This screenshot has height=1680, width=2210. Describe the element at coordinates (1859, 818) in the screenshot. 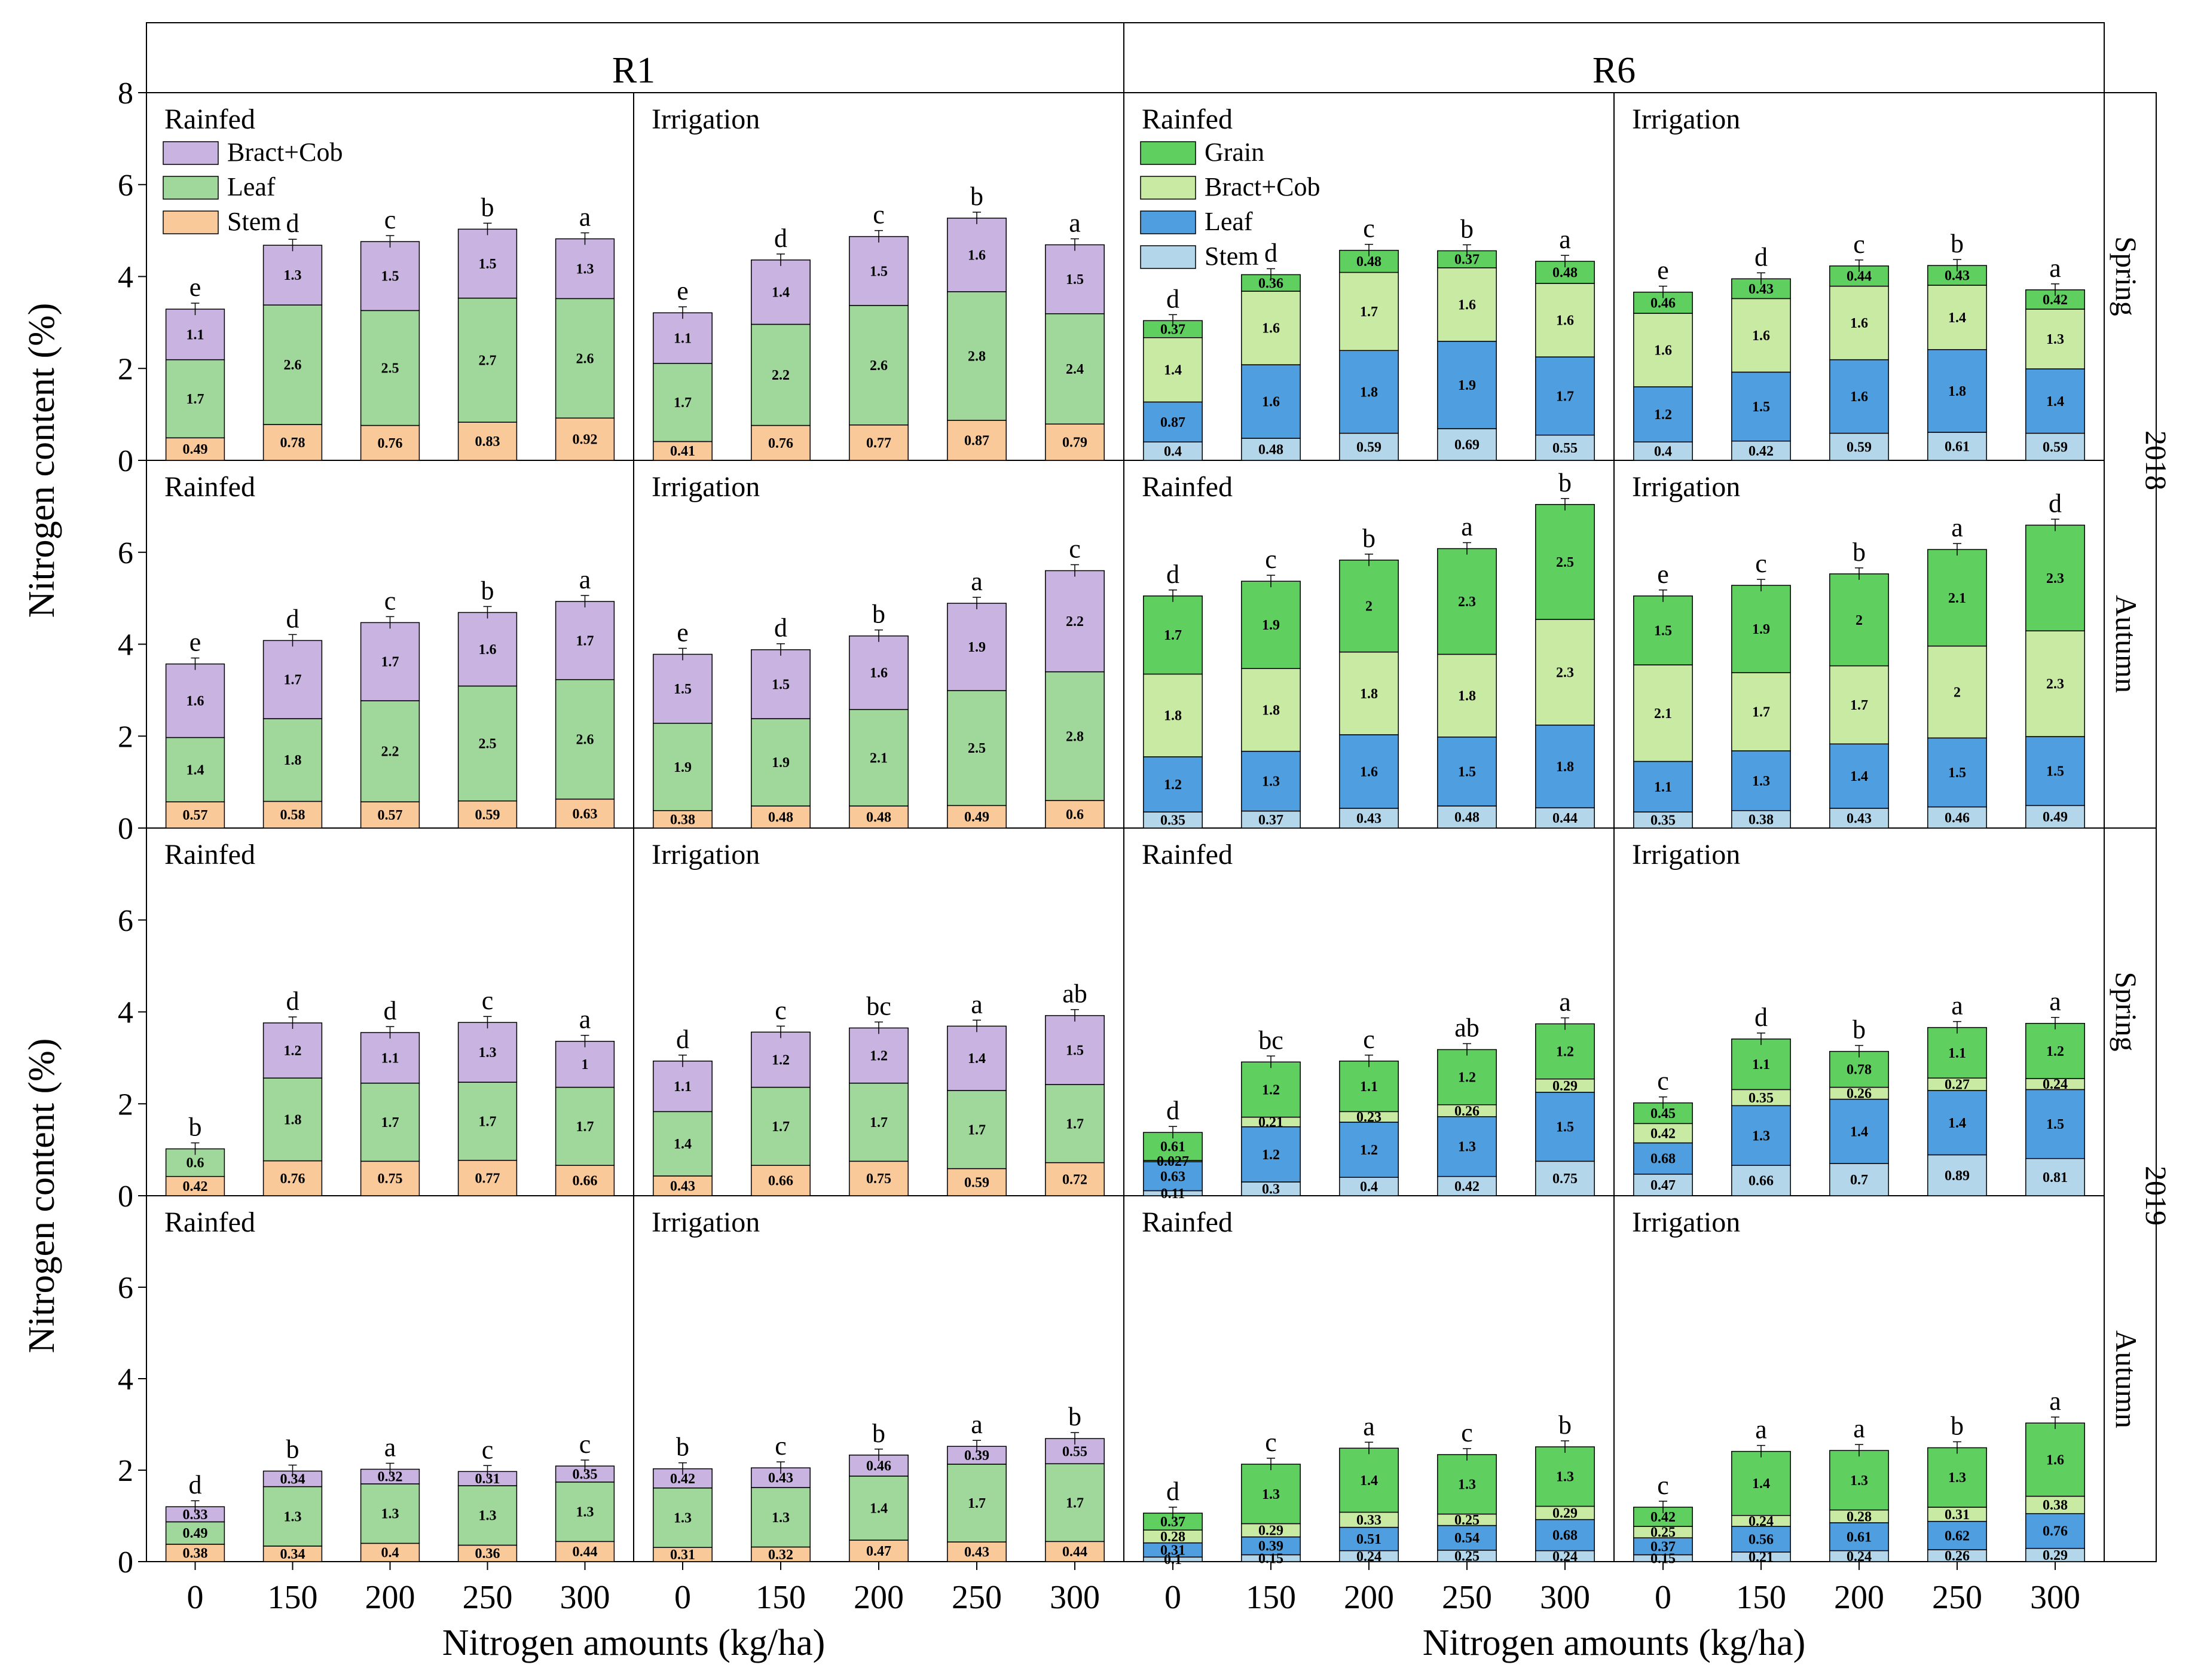

I see `data-label: 0.43` at that location.